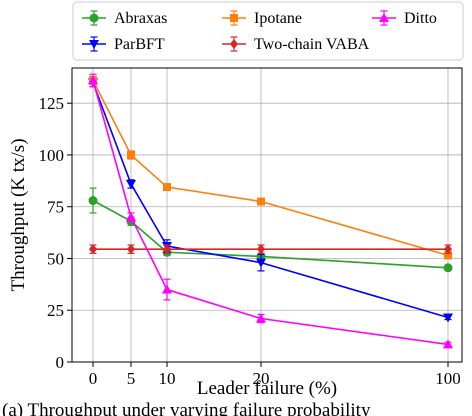  What do you see at coordinates (18, 214) in the screenshot?
I see `y-axis-label: Throughput (K tx/s)` at bounding box center [18, 214].